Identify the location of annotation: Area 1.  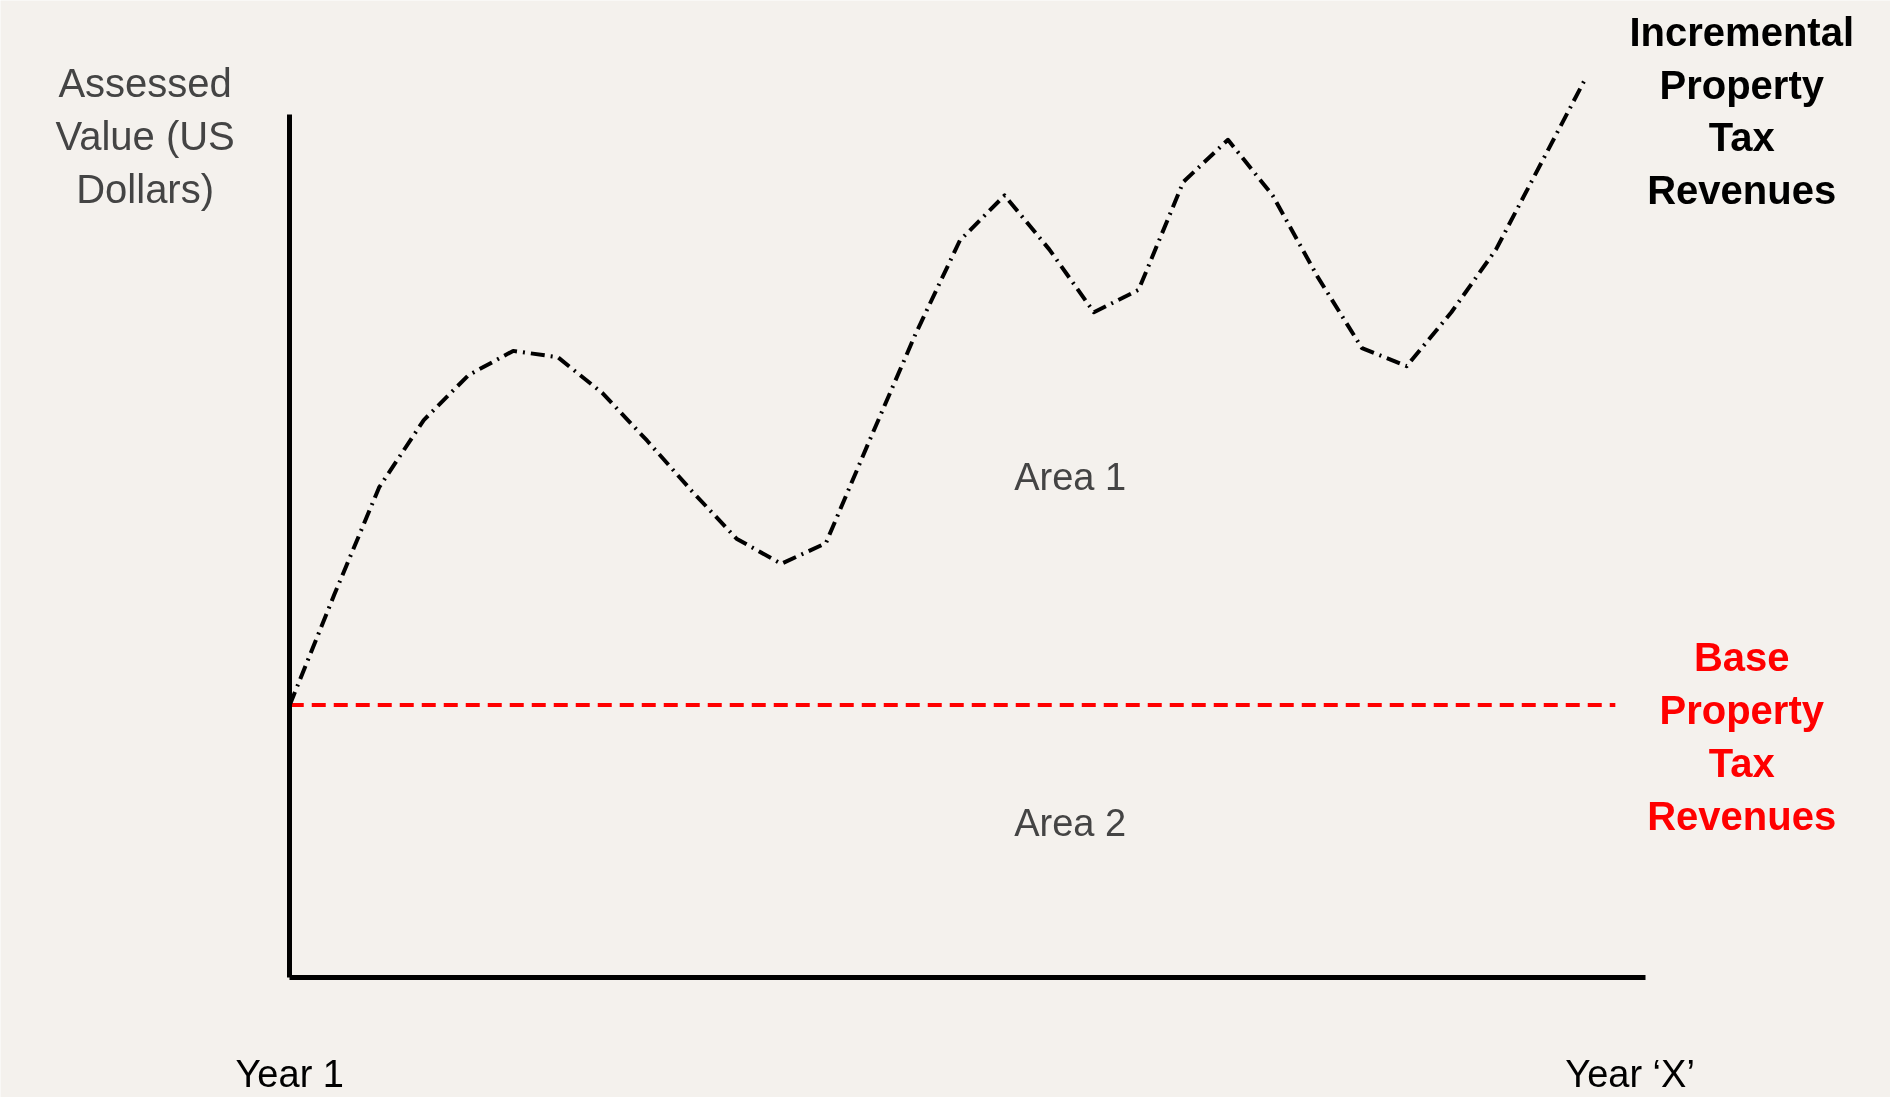
(1070, 476).